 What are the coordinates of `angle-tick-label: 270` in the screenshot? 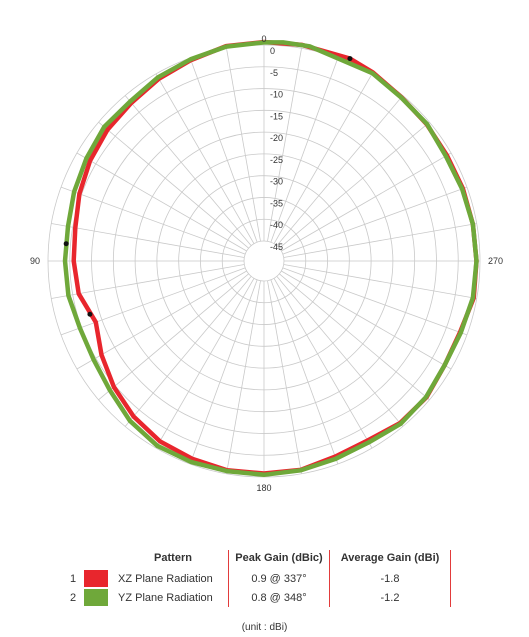 It's located at (495, 261).